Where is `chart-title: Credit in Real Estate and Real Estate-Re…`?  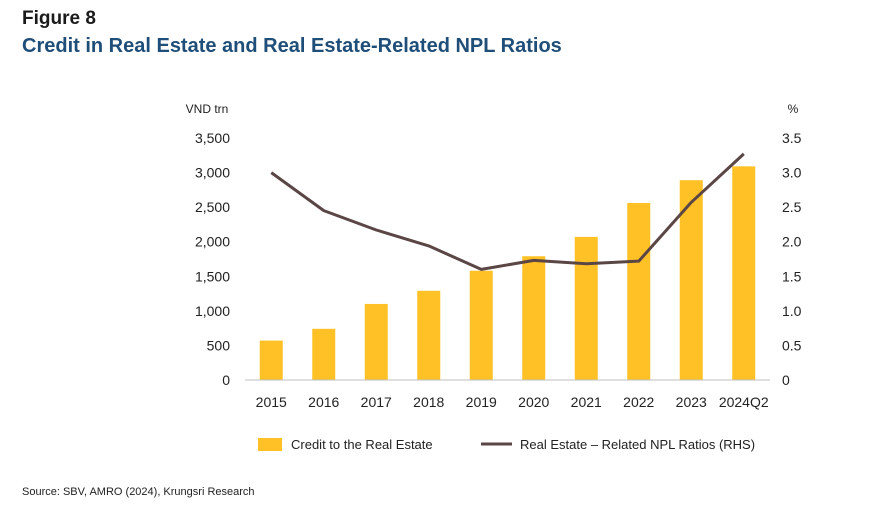
chart-title: Credit in Real Estate and Real Estate-Re… is located at coordinates (292, 46).